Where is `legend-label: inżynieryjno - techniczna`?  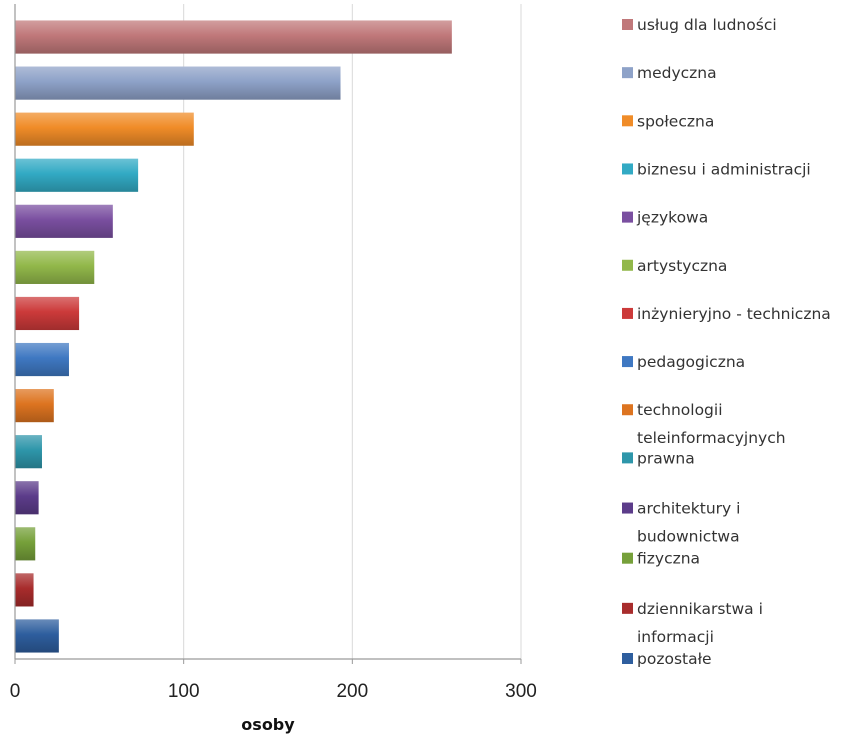 legend-label: inżynieryjno - techniczna is located at coordinates (734, 314).